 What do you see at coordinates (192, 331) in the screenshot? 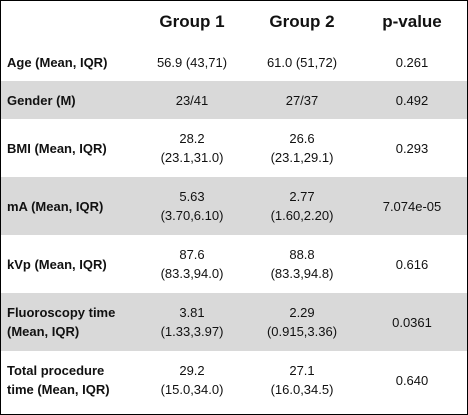
I see `iqr-value: (1.33,3.97)` at bounding box center [192, 331].